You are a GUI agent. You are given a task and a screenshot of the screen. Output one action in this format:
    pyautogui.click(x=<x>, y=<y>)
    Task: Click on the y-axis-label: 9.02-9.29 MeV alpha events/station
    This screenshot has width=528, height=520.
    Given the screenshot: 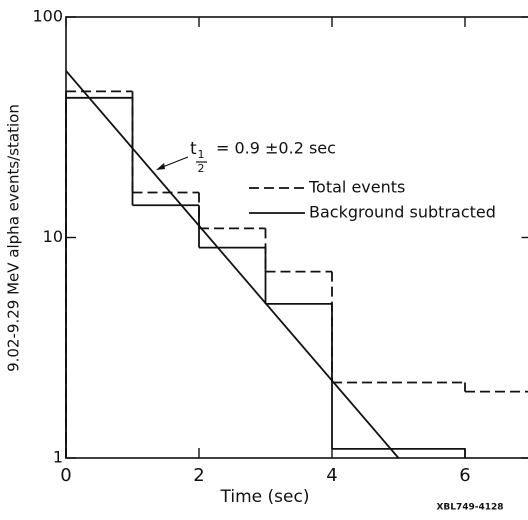 What is the action you would take?
    pyautogui.click(x=14, y=238)
    